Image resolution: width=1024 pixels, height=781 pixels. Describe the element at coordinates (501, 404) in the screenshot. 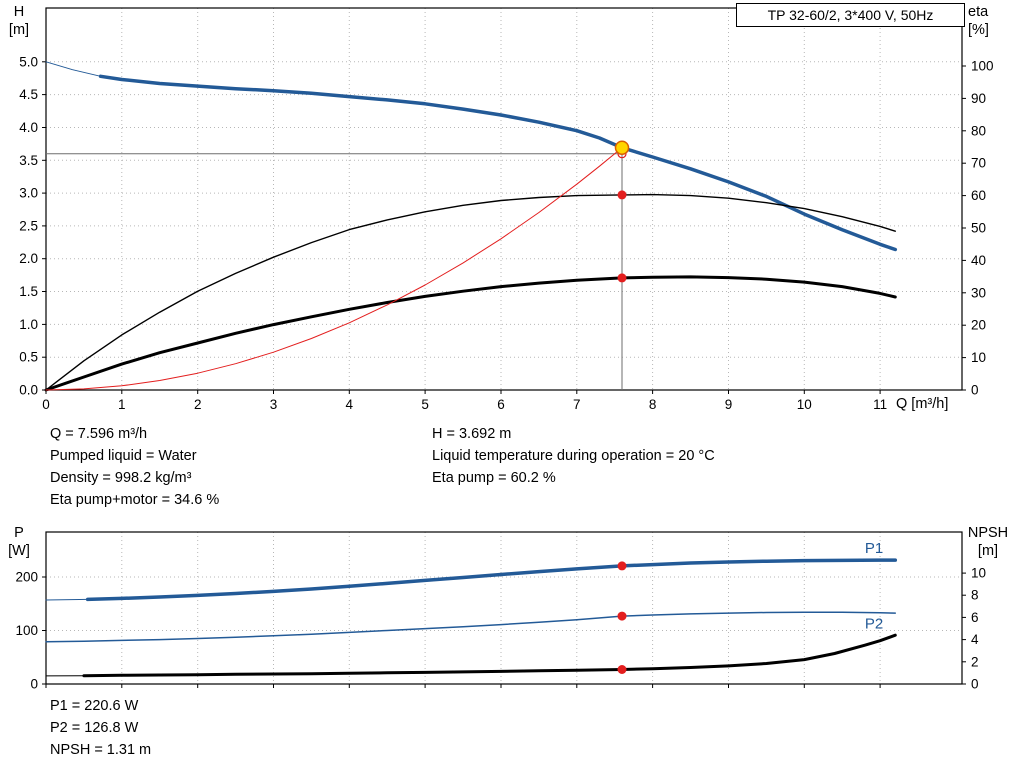

I see `x-tick-label: 6` at that location.